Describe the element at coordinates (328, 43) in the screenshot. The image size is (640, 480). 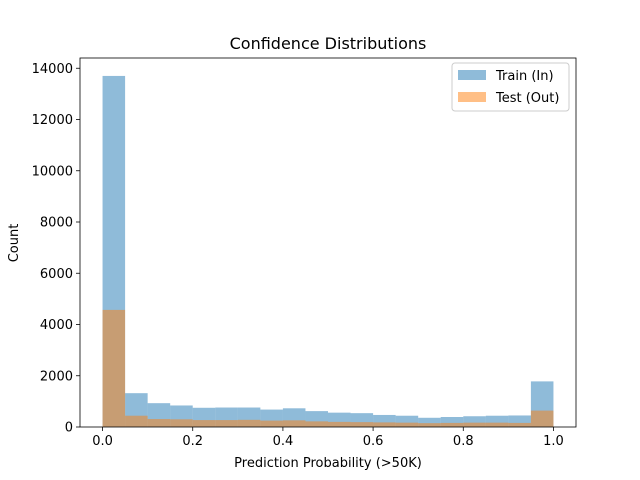
I see `chart-title: Confidence Distributions` at that location.